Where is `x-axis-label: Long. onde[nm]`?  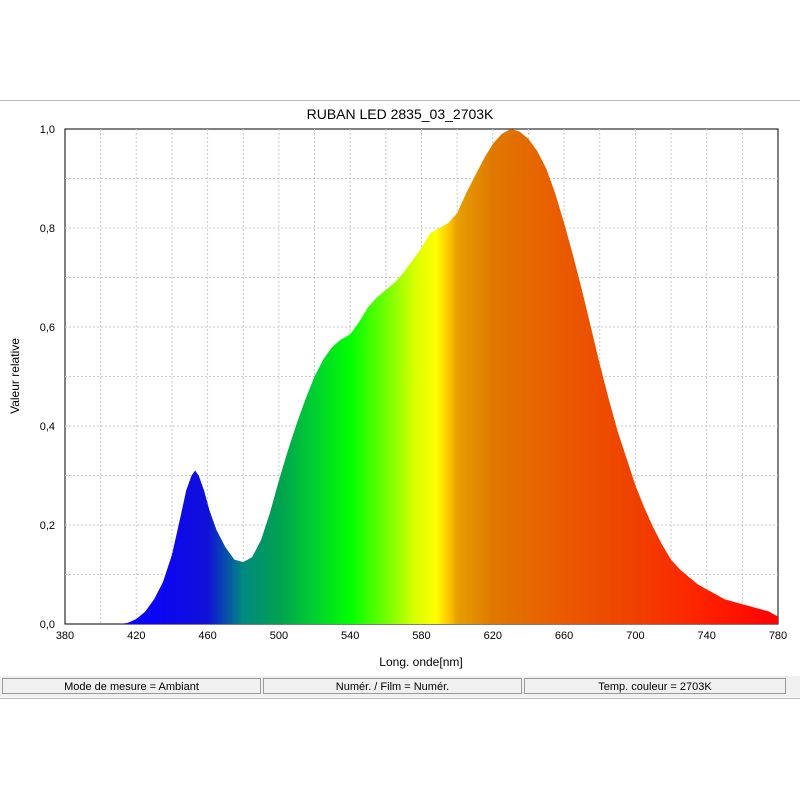
x-axis-label: Long. onde[nm] is located at coordinates (420, 662).